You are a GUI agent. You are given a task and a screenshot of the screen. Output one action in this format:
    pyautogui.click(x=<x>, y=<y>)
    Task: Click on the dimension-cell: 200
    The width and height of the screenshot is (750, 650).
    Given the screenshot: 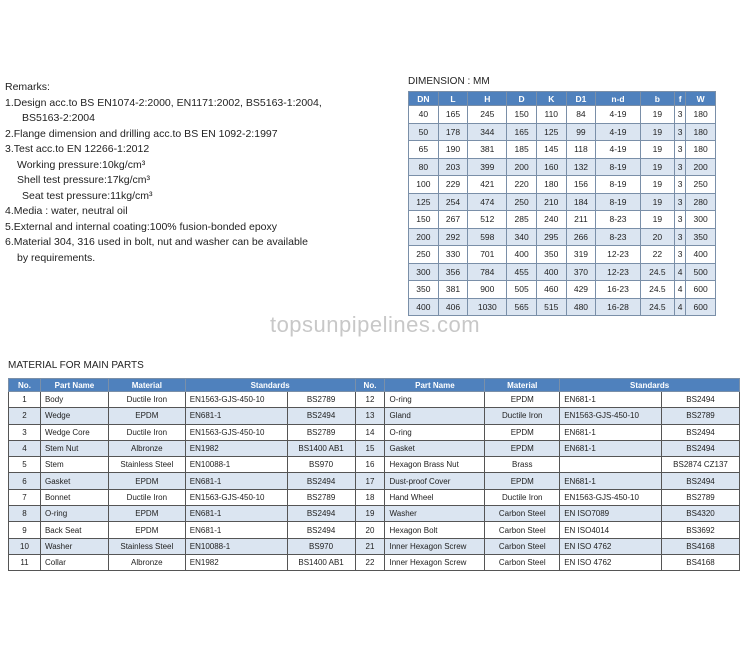 What is the action you would take?
    pyautogui.click(x=521, y=166)
    